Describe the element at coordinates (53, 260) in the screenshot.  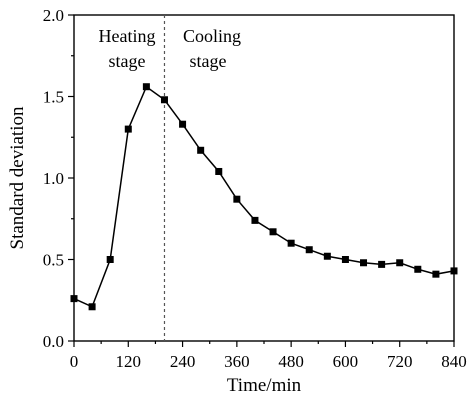
I see `y-tick-label: 0.5` at that location.